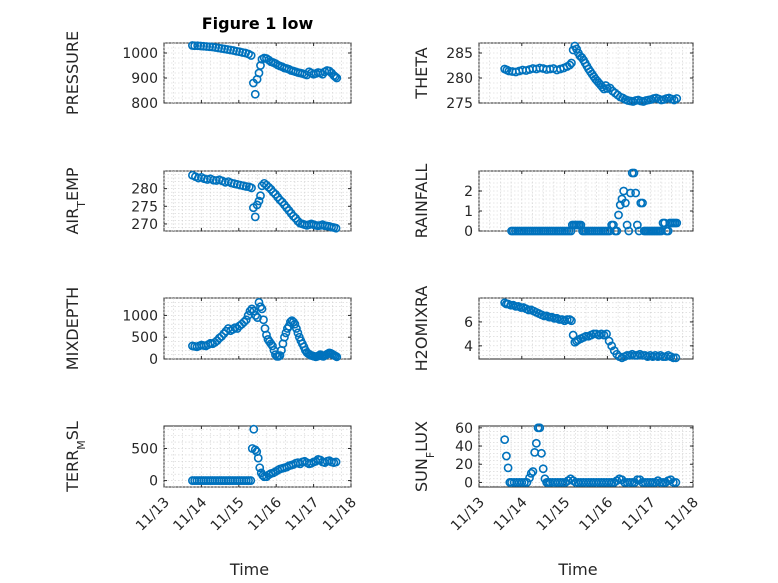 The image size is (778, 583). Describe the element at coordinates (511, 514) in the screenshot. I see `x-tick-label: 11/14` at that location.